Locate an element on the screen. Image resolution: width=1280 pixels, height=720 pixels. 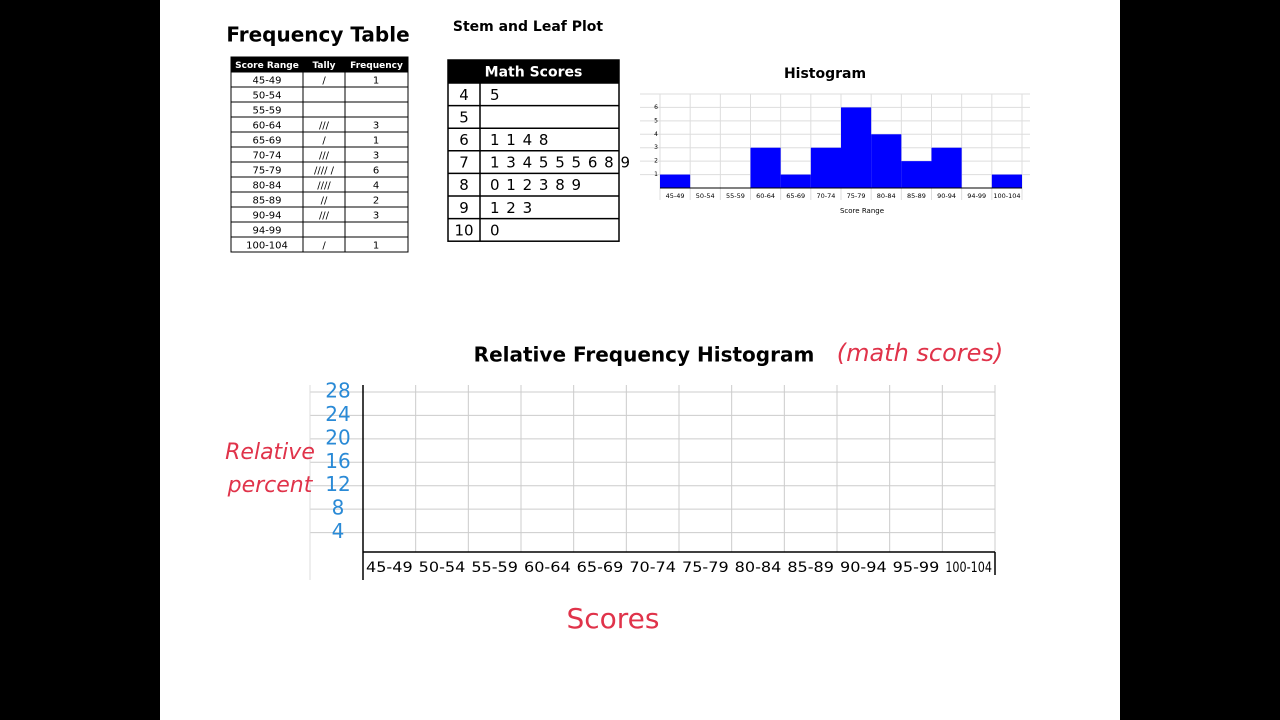
table-header-bg is located at coordinates (319, 64).